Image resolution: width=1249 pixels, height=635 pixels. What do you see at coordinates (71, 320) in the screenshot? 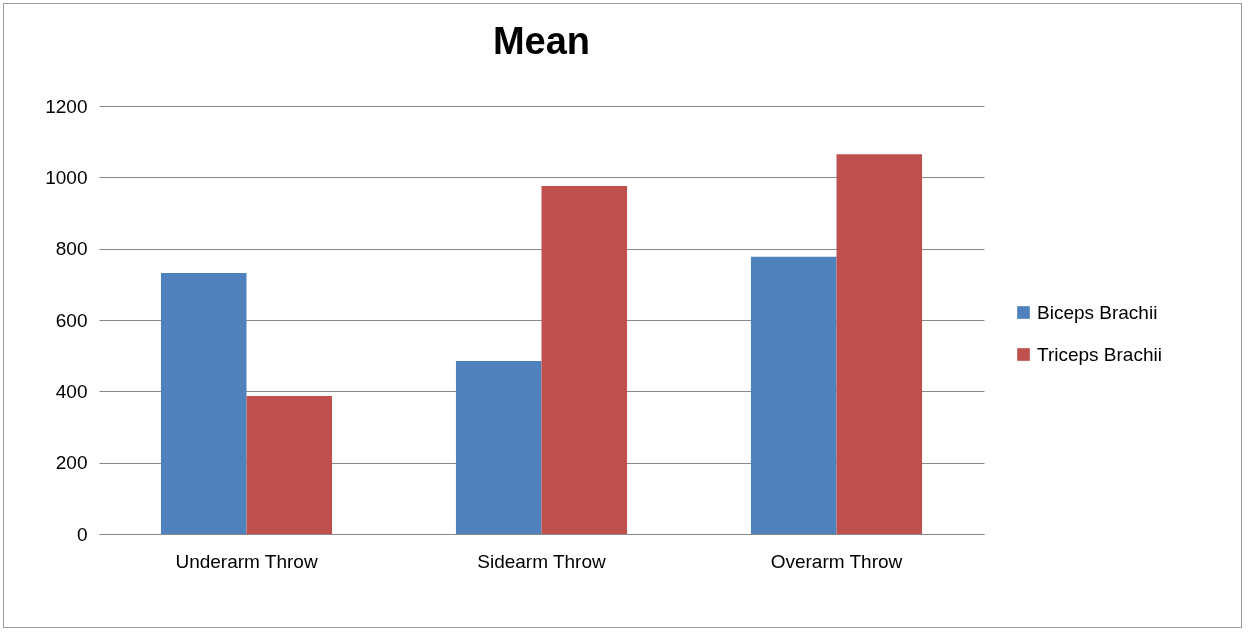
I see `y-tick-label: 600` at bounding box center [71, 320].